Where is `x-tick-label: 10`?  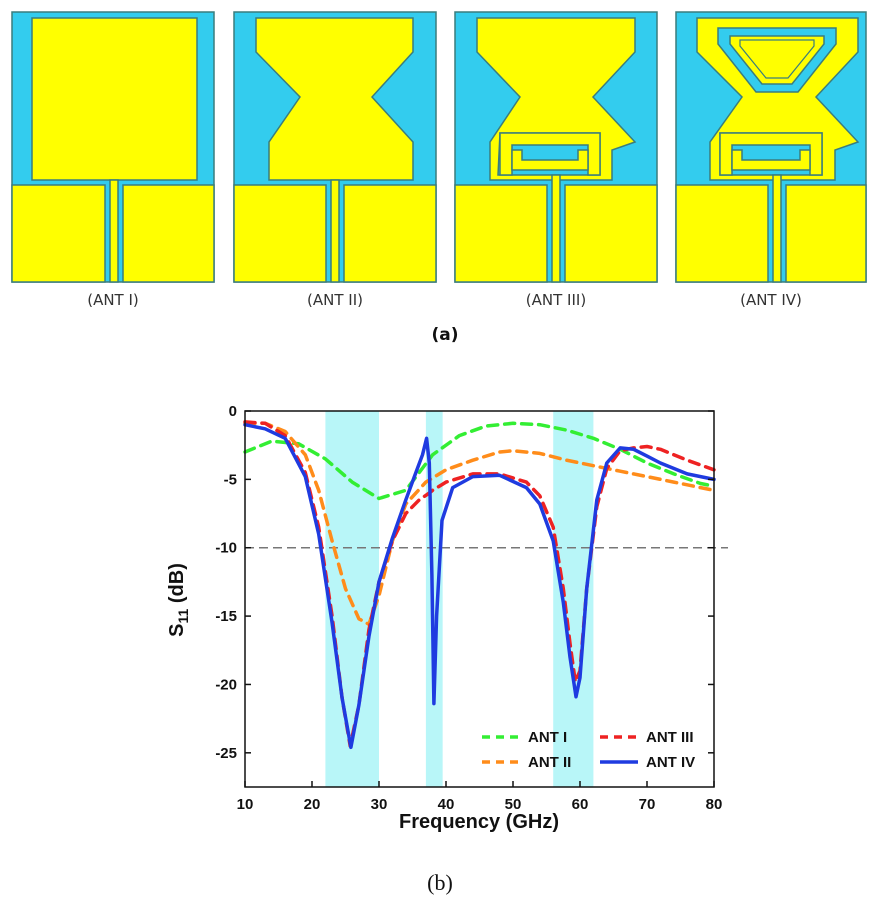 x-tick-label: 10 is located at coordinates (245, 804).